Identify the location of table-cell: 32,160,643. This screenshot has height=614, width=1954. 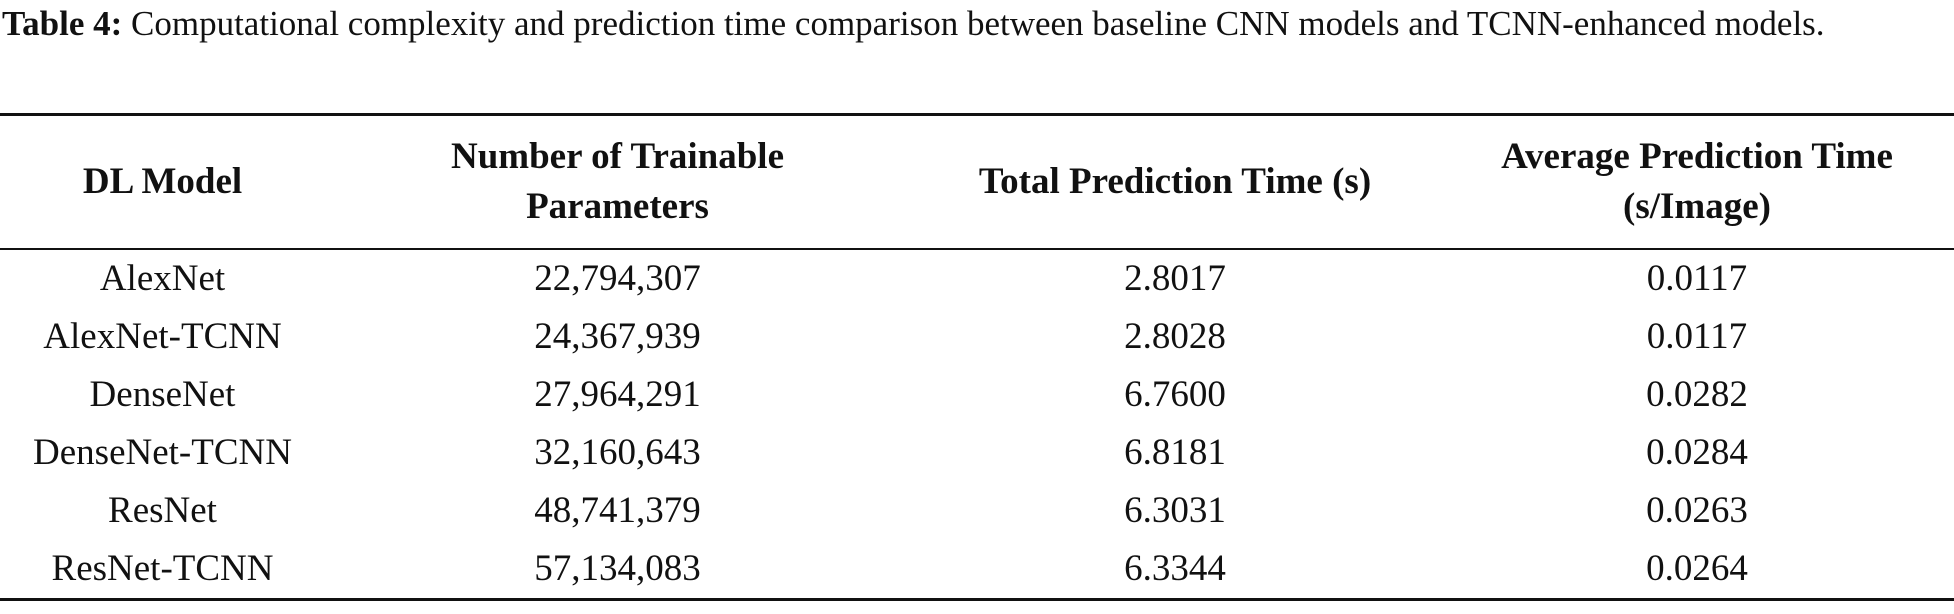
(617, 452).